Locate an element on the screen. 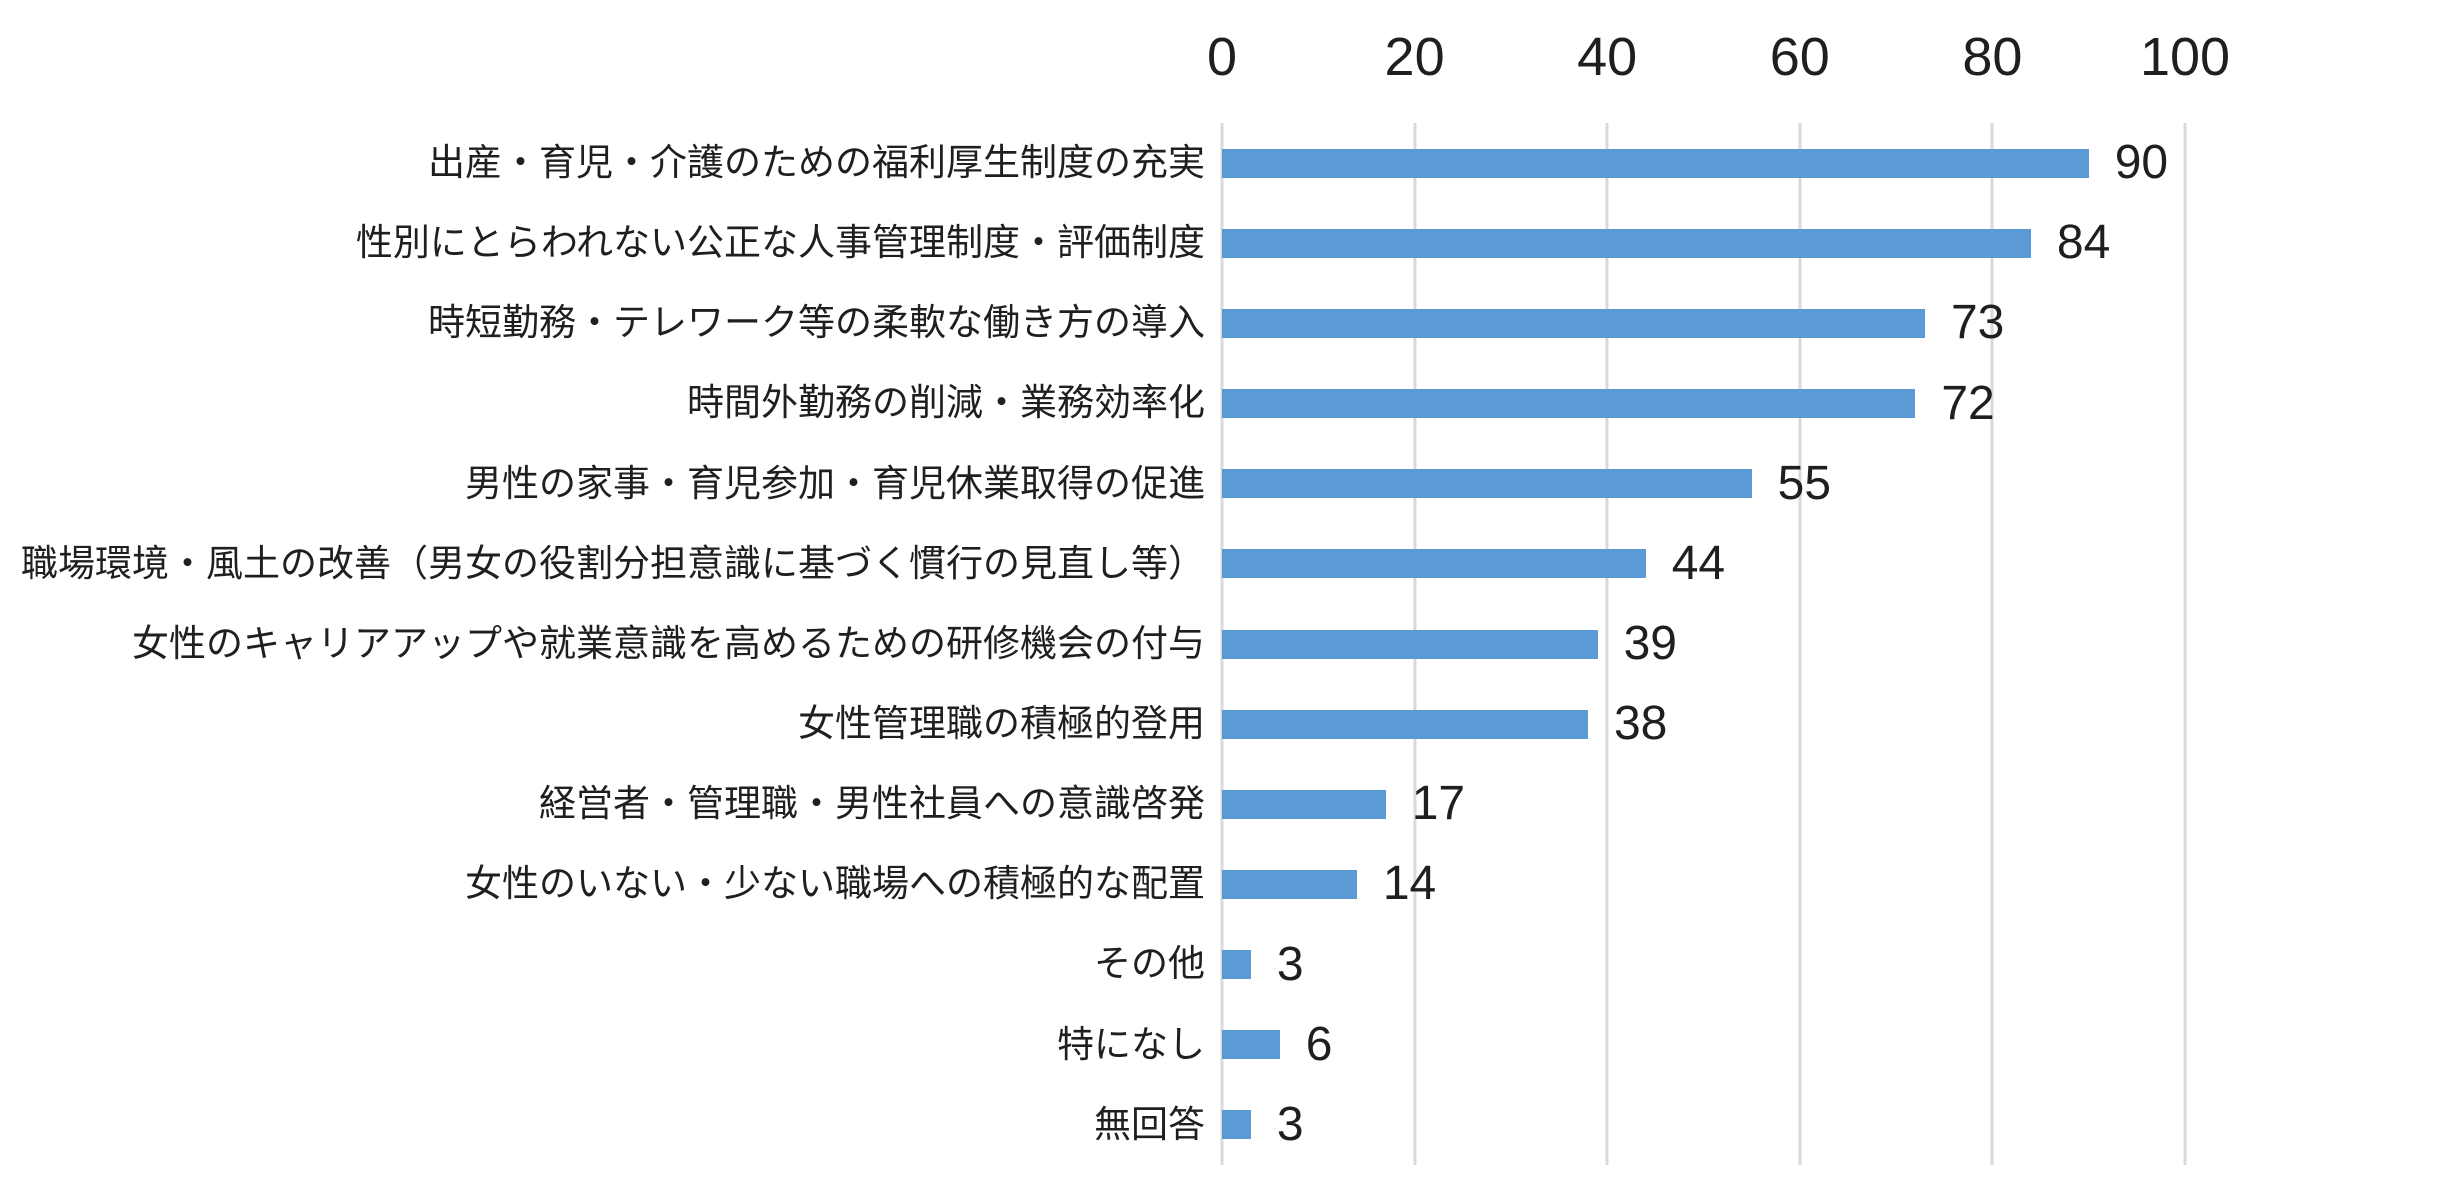 This screenshot has width=2441, height=1201. category-label: 無回答 is located at coordinates (1149, 1124).